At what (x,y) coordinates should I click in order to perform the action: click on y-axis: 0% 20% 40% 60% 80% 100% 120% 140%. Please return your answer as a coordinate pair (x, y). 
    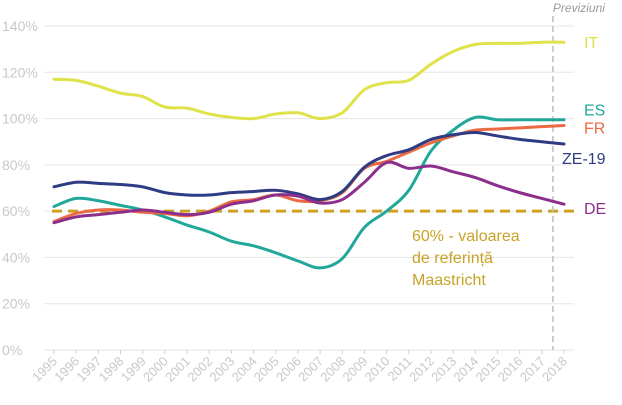
    Looking at the image, I should click on (20, 188).